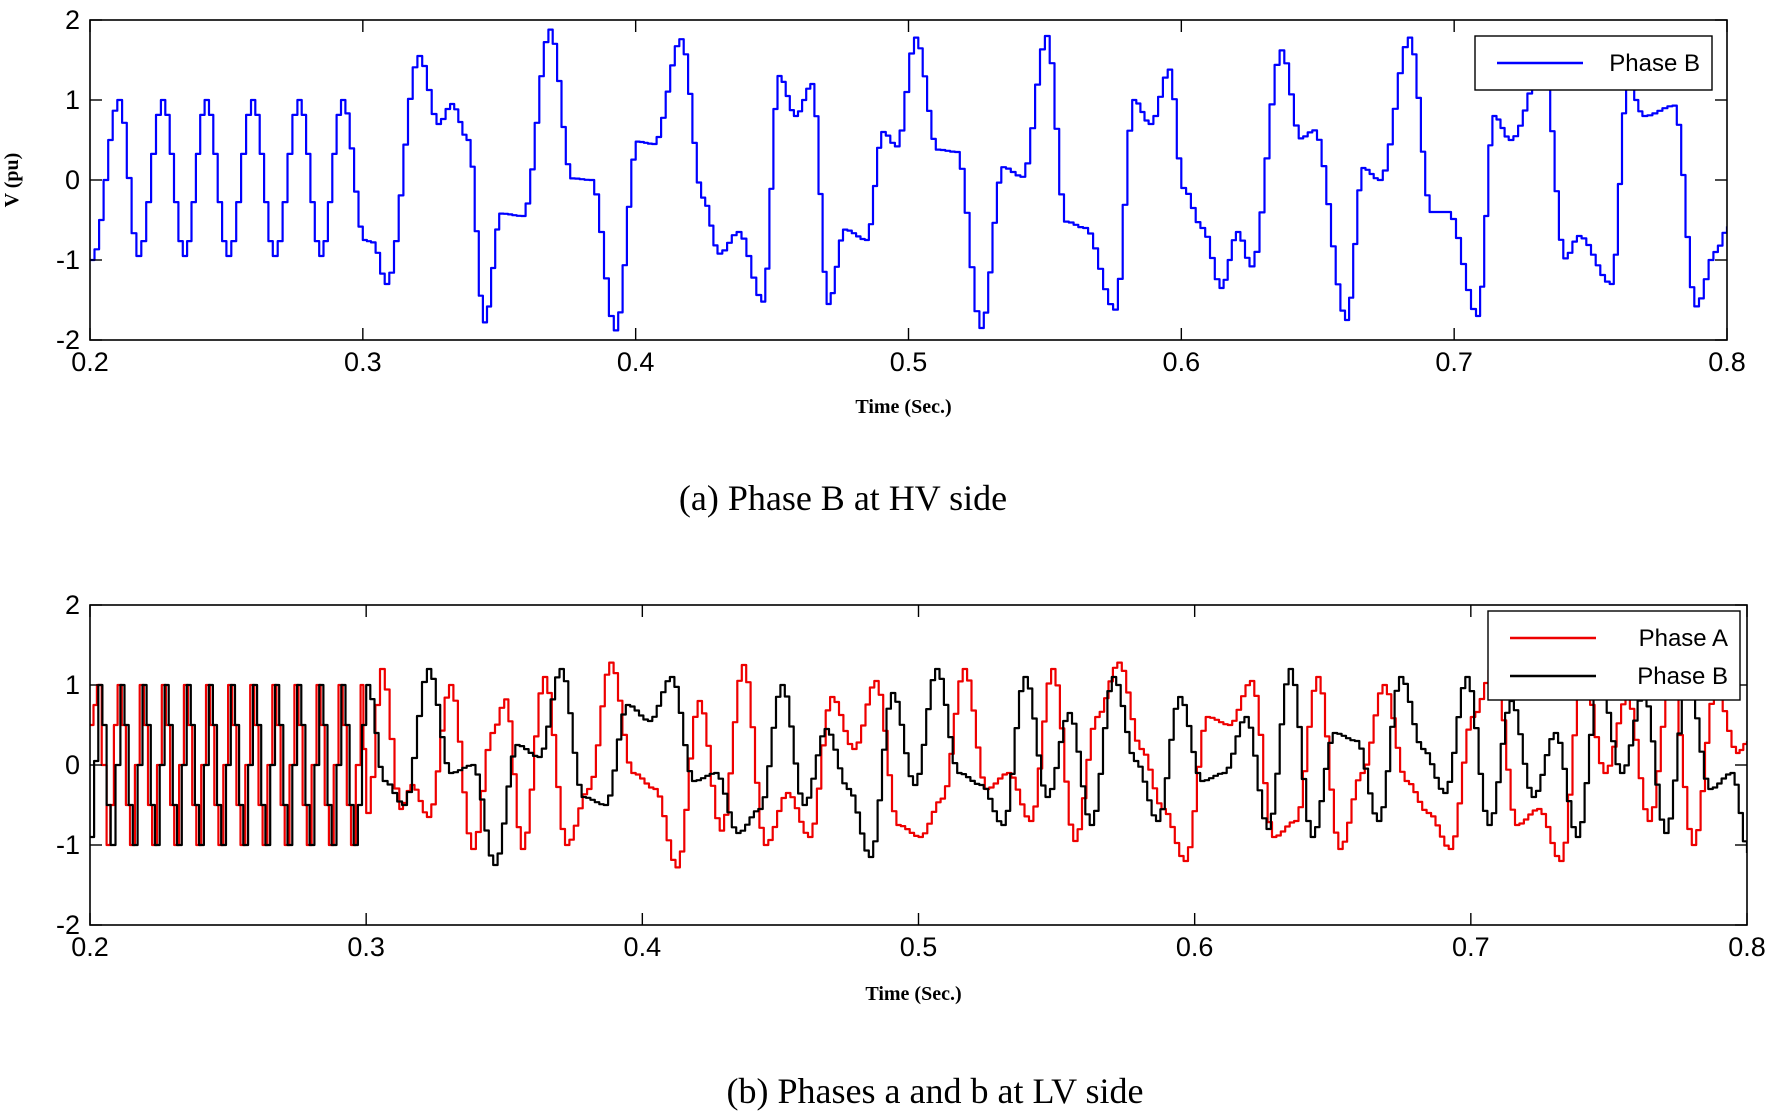 The width and height of the screenshot is (1773, 1120). Describe the element at coordinates (1593, 63) in the screenshot. I see `legend: Phase B` at that location.